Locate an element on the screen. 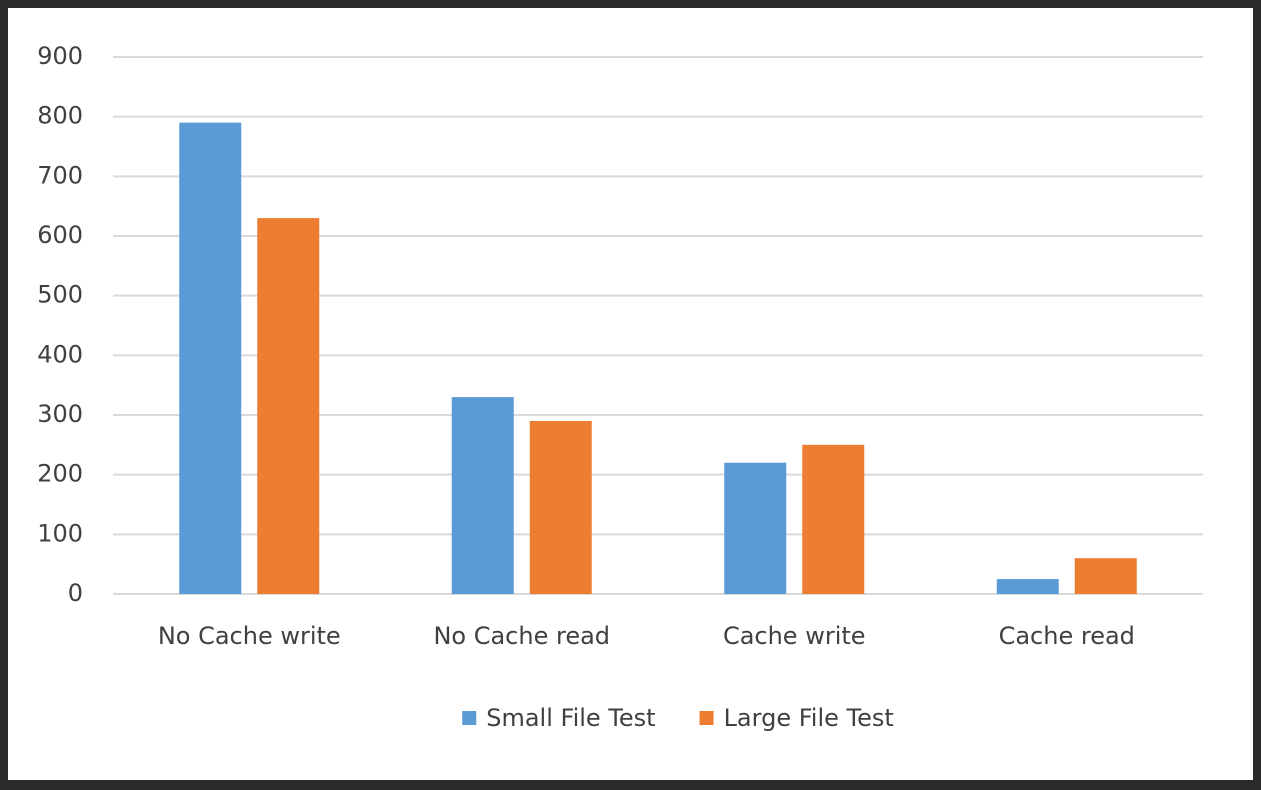  x-tick-label: No Cache read is located at coordinates (521, 636).